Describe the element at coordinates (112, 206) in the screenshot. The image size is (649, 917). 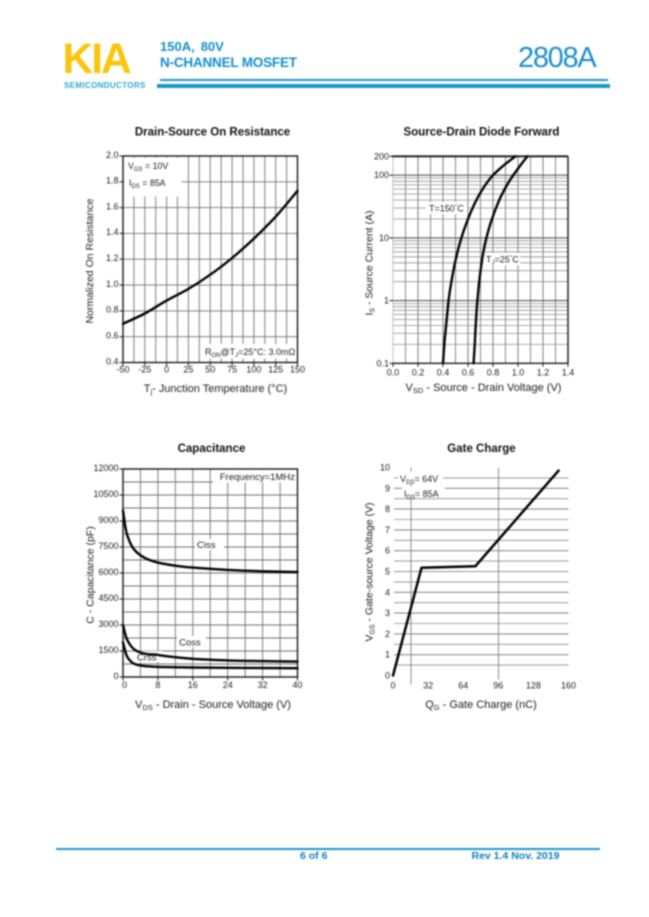
I see `svg-text: 1.6` at that location.